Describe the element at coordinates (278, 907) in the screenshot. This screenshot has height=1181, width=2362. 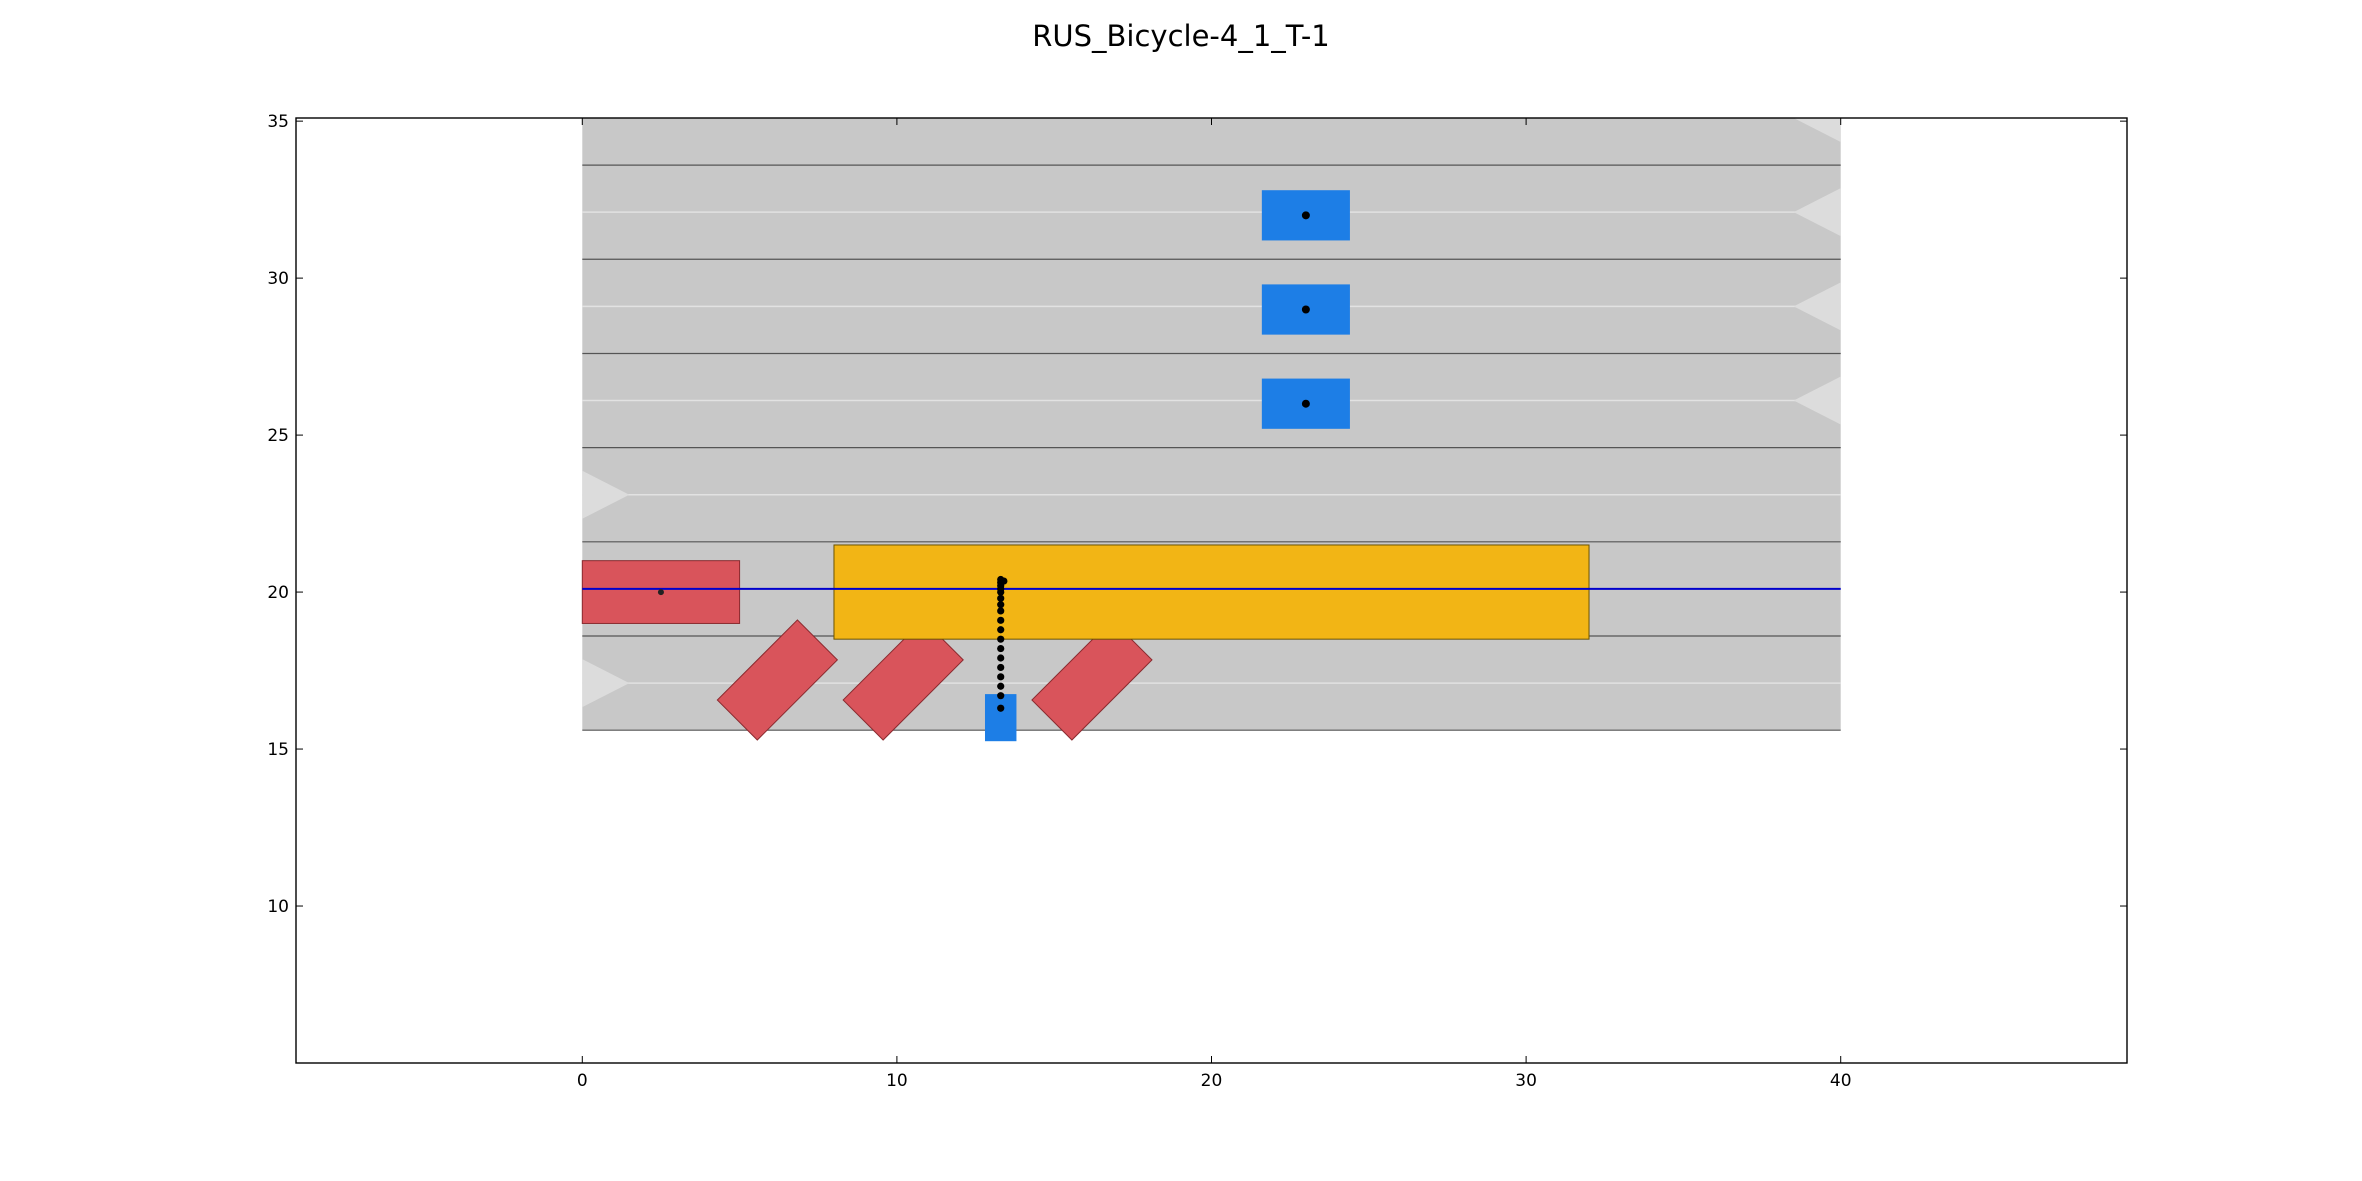
I see `y-tick-label: 10` at that location.